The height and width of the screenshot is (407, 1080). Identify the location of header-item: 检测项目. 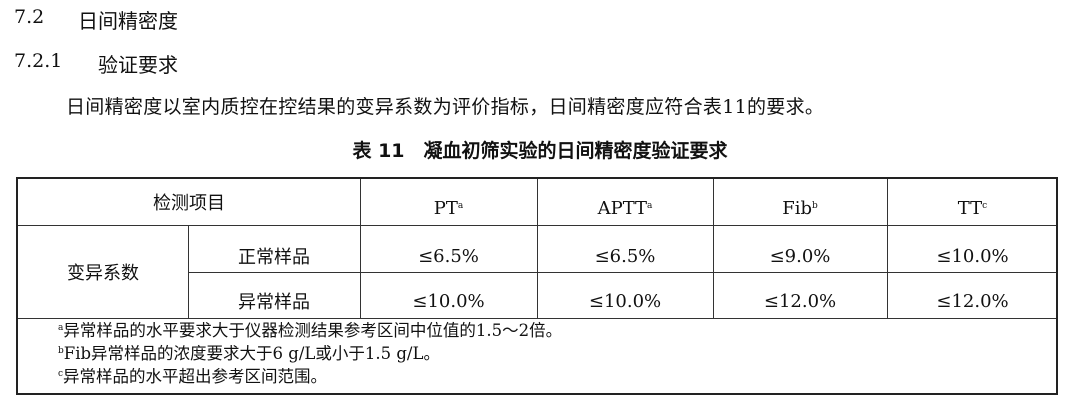
(189, 203).